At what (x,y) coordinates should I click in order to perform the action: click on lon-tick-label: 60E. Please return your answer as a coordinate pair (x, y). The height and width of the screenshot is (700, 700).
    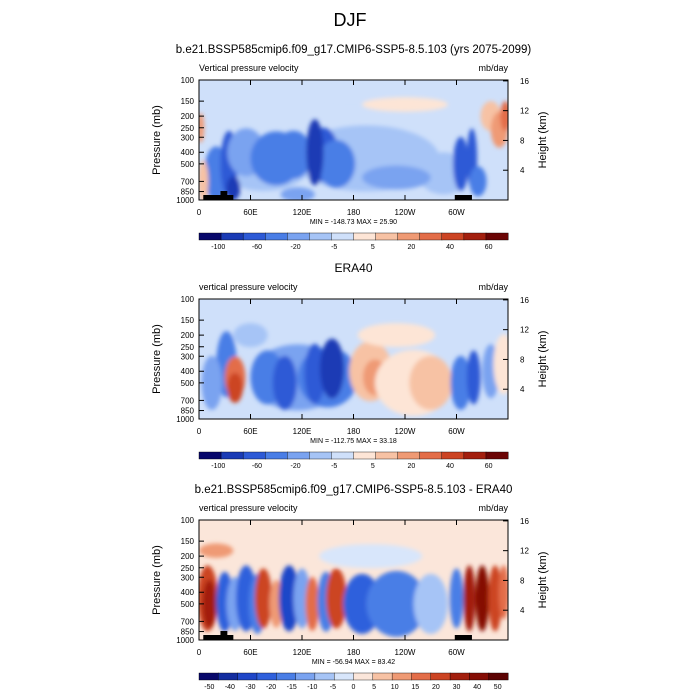
    Looking at the image, I should click on (250, 212).